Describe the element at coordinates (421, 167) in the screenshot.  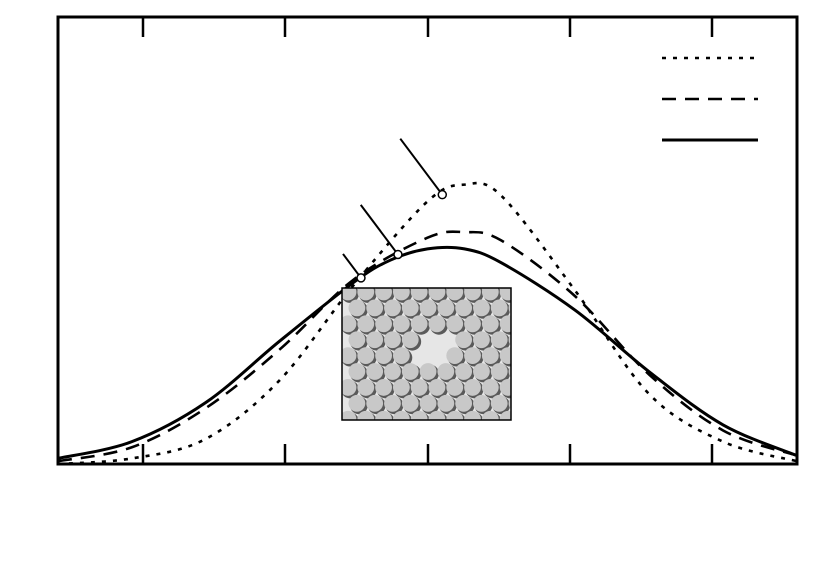
I see `leader-line-dotted` at that location.